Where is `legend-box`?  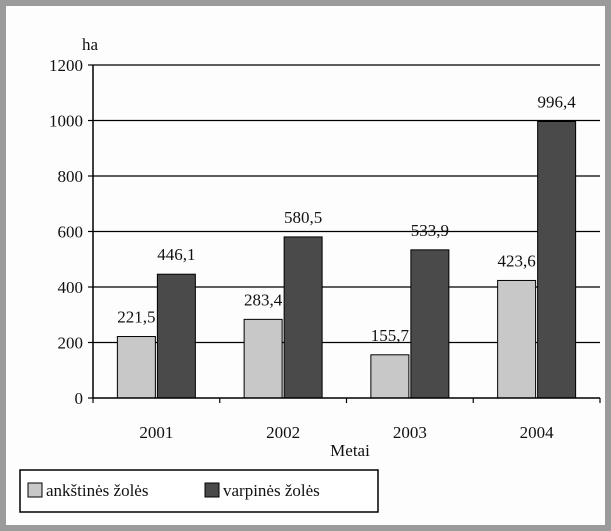
legend-box is located at coordinates (199, 491).